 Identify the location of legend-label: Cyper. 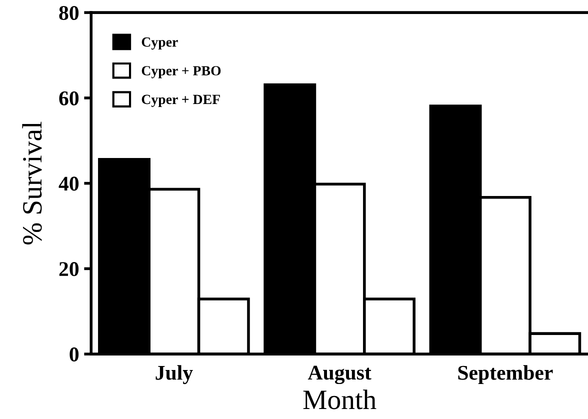
(160, 43).